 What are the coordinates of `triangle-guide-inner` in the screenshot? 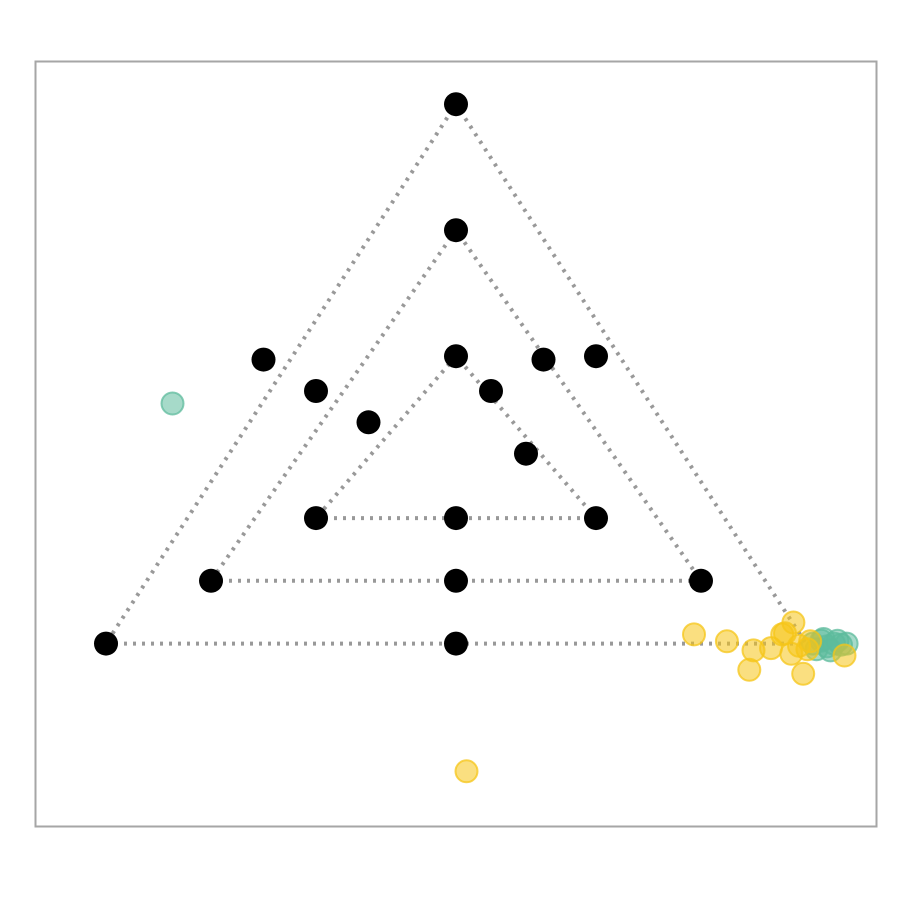 It's located at (456, 437).